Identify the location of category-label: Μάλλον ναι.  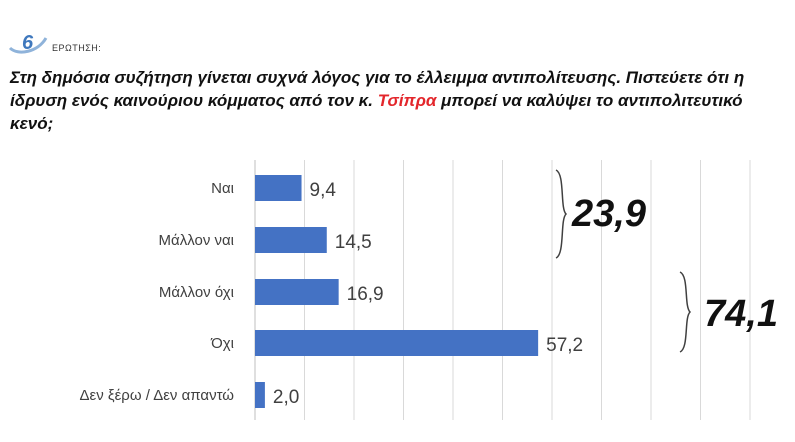
(196, 240).